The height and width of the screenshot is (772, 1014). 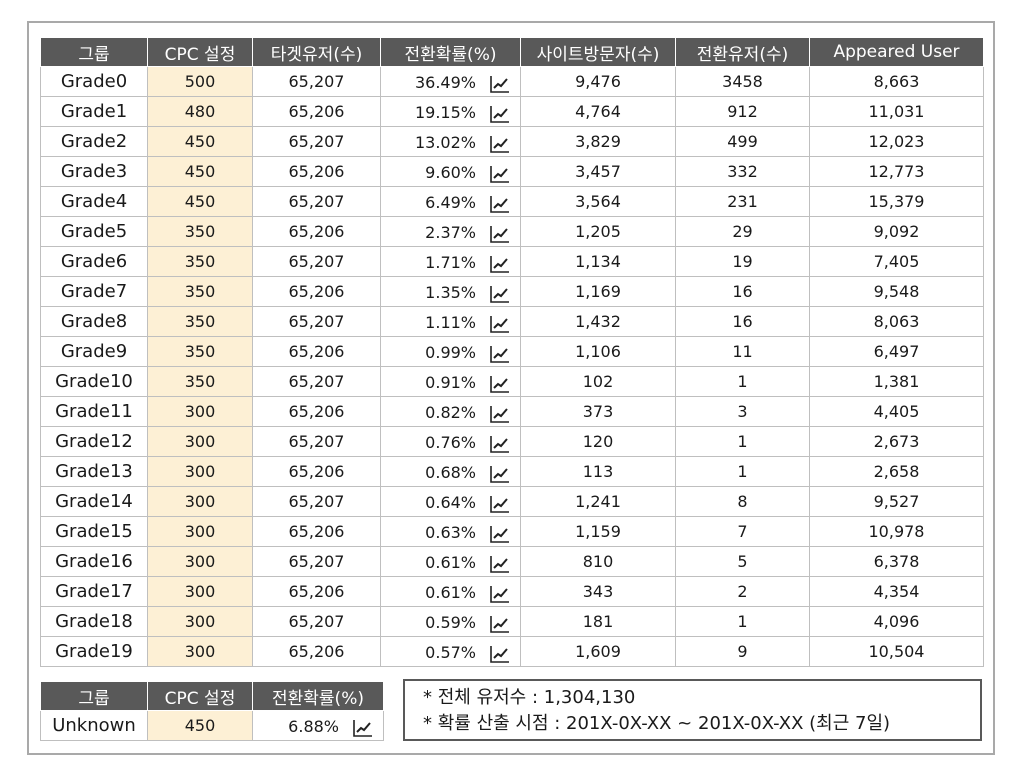 What do you see at coordinates (896, 52) in the screenshot?
I see `header-appeared-user: Appeared User` at bounding box center [896, 52].